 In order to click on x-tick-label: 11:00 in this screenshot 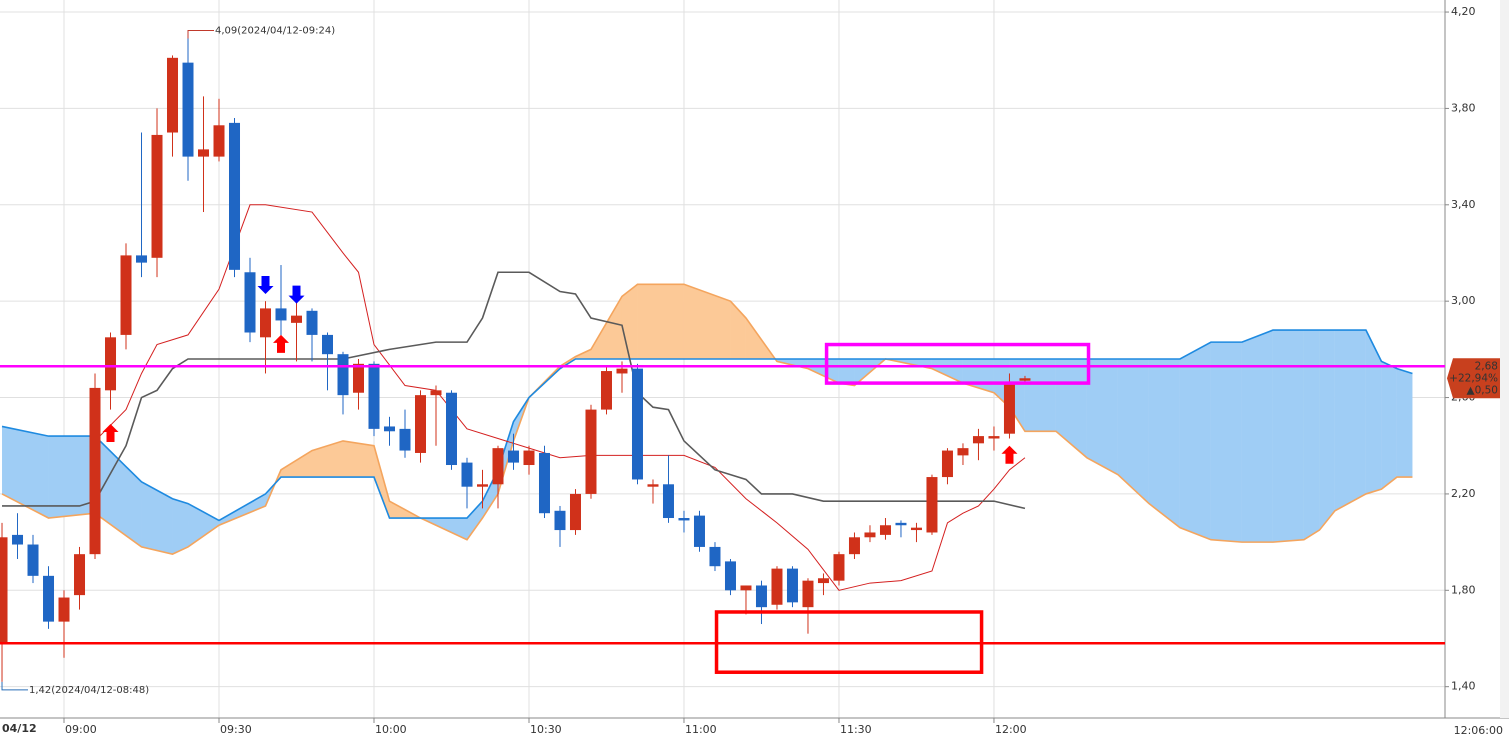, I will do `click(701, 729)`.